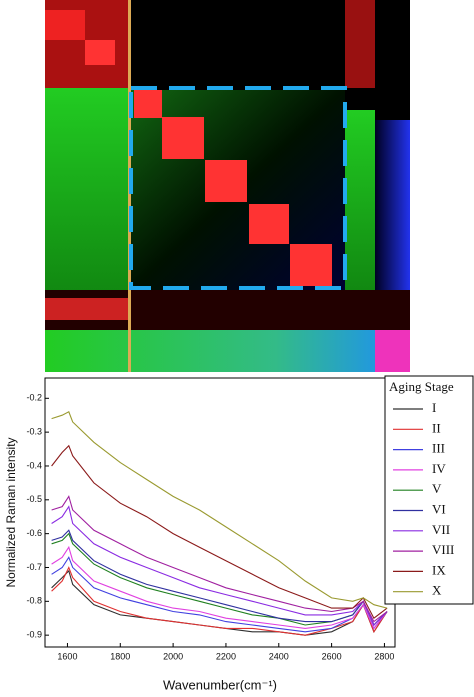 The image size is (474, 697). I want to click on legend-label: I, so click(434, 407).